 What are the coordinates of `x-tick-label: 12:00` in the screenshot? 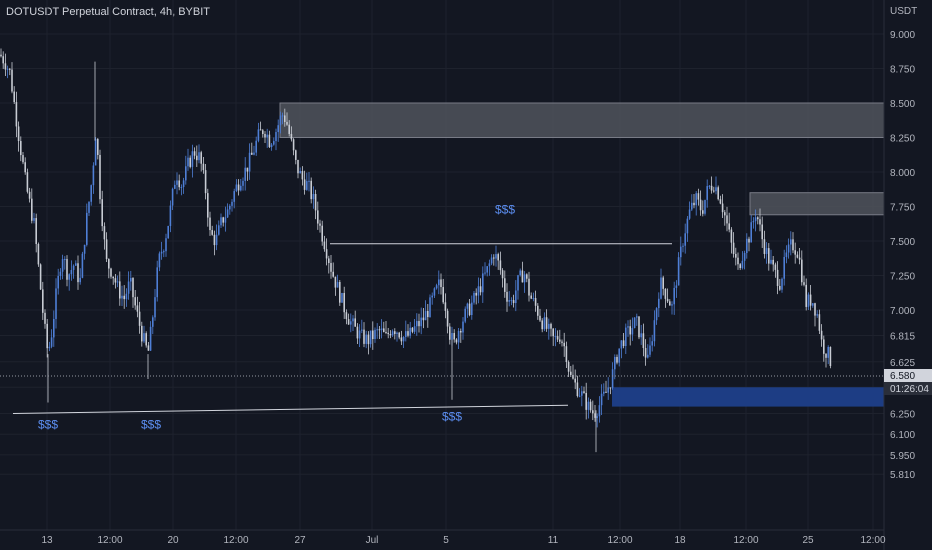 It's located at (619, 540).